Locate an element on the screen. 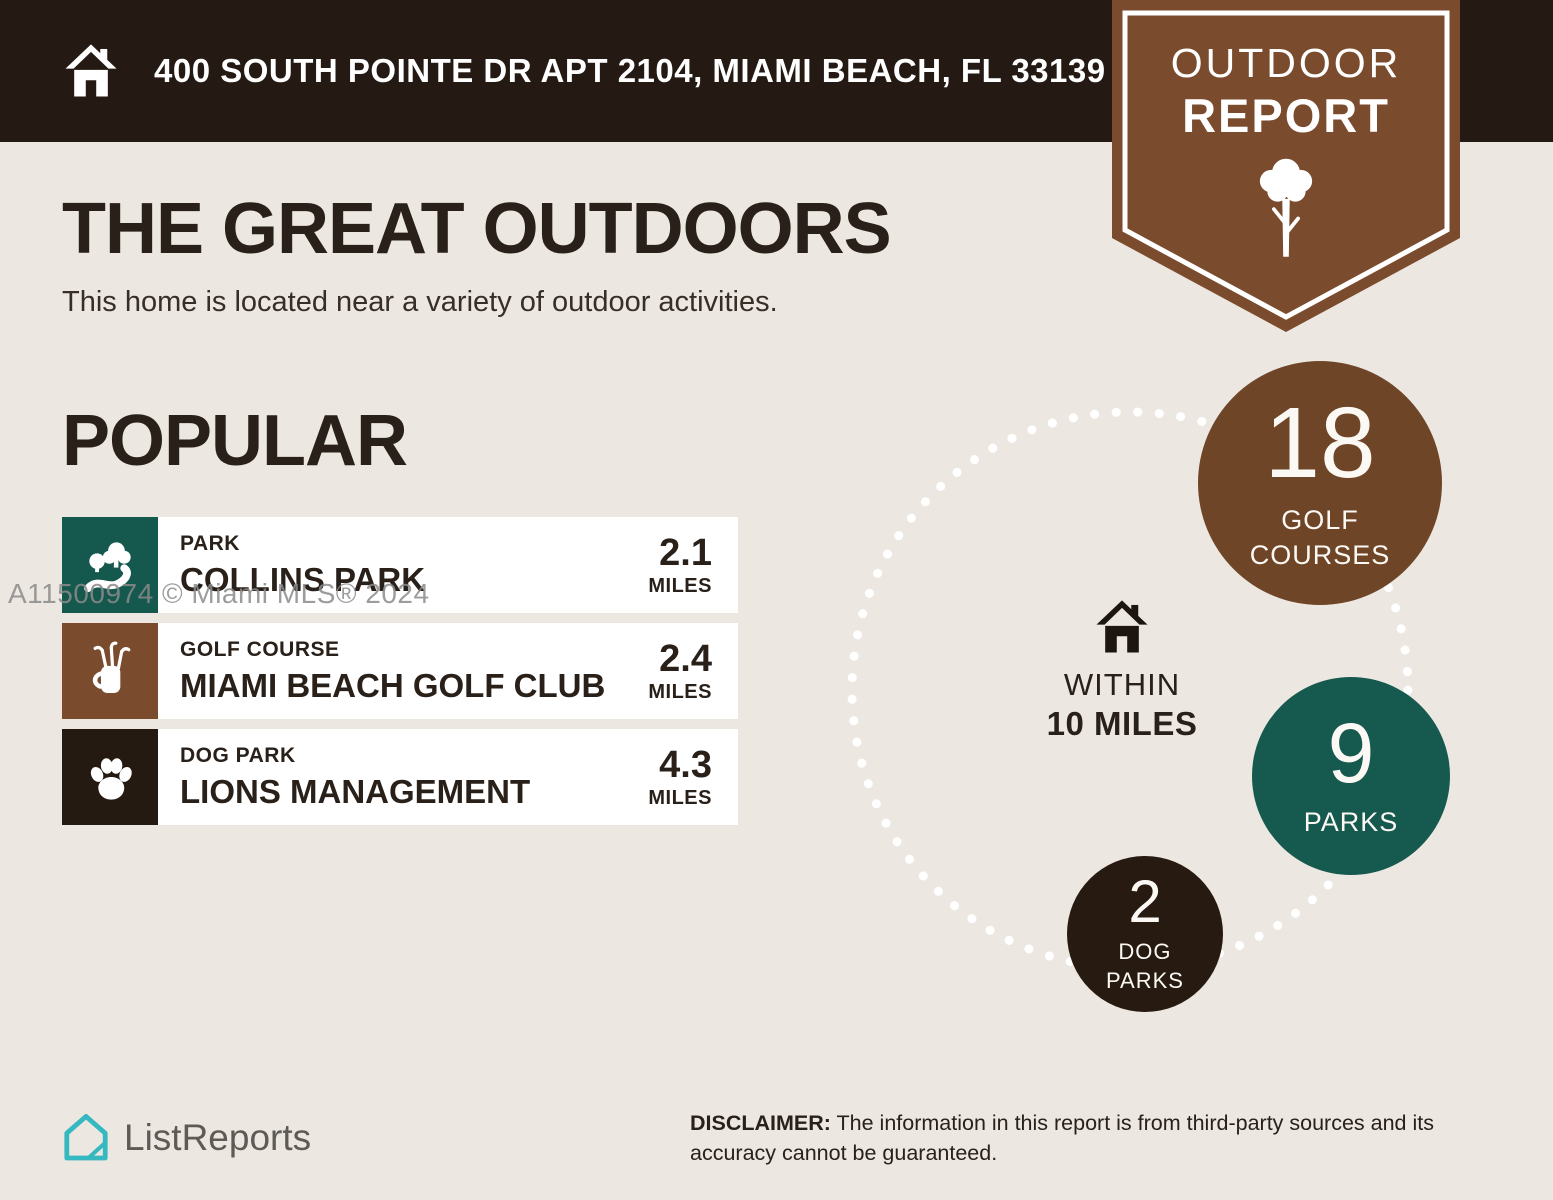  badge-title-line1: OUTDOOR is located at coordinates (1286, 63).